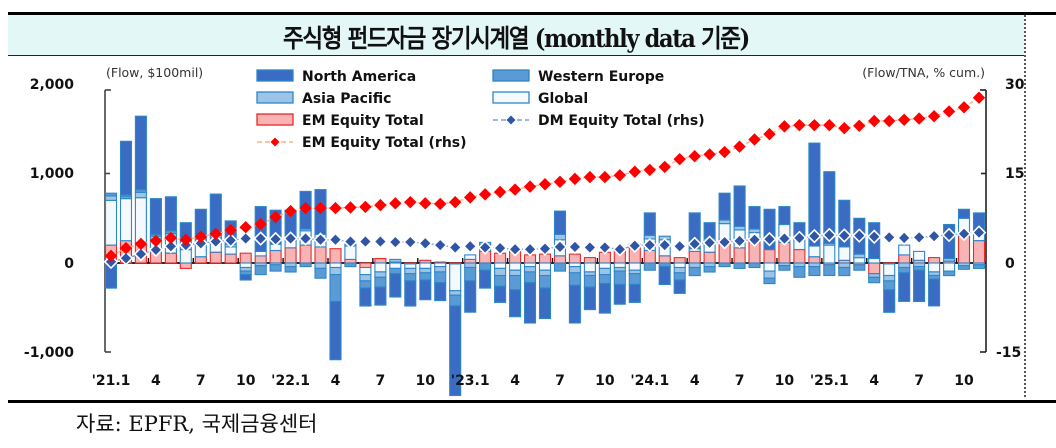 This screenshot has width=1056, height=448. What do you see at coordinates (784, 268) in the screenshot?
I see `bar-western_europe-2024.10` at bounding box center [784, 268].